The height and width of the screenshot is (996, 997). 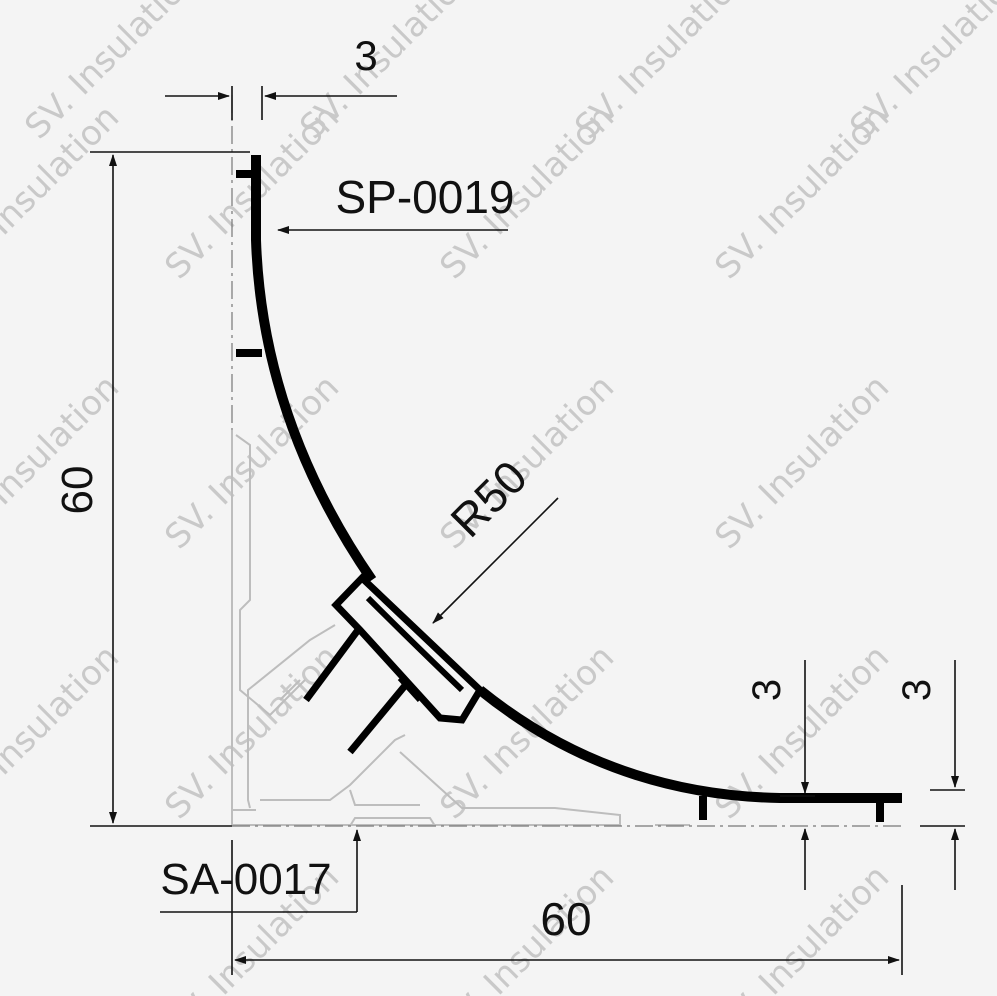 I want to click on dim-right-thickness-a-label: 3, so click(x=767, y=690).